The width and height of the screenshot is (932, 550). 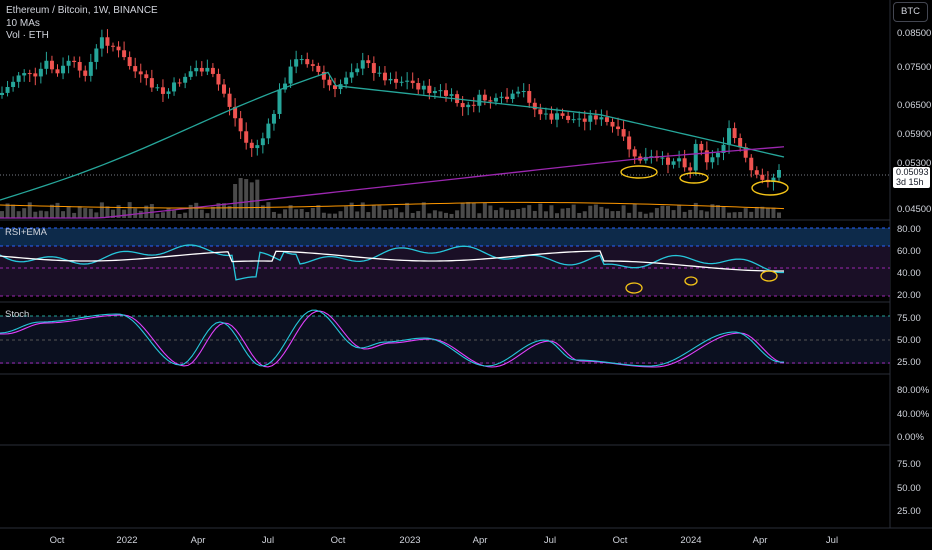 I want to click on rsi-tick: 40.00, so click(x=909, y=273).